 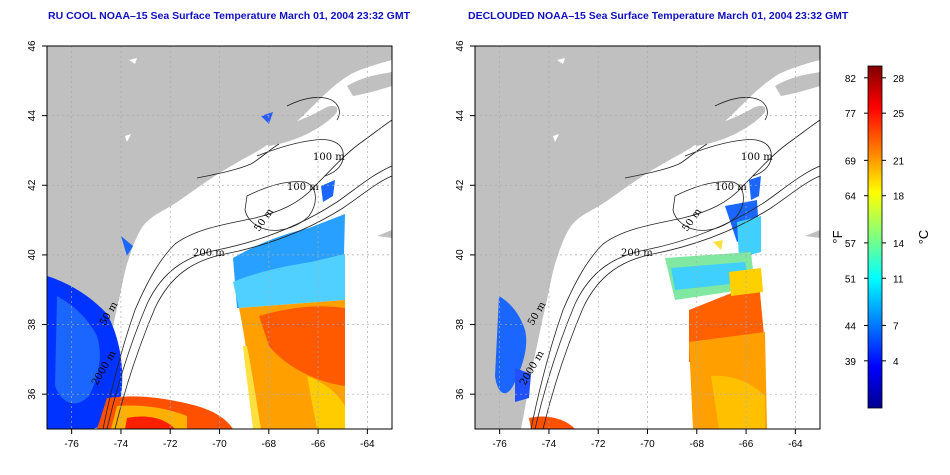 What do you see at coordinates (731, 187) in the screenshot?
I see `right-contour-label-100m-b: 100 m` at bounding box center [731, 187].